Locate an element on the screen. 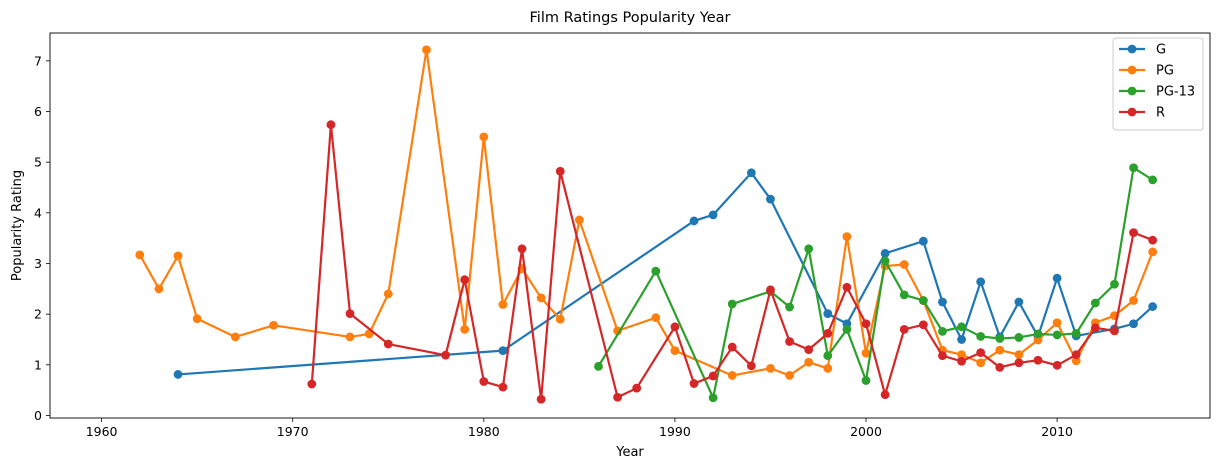 Image resolution: width=1220 pixels, height=468 pixels. x-tick-label: 2010 is located at coordinates (1057, 431).